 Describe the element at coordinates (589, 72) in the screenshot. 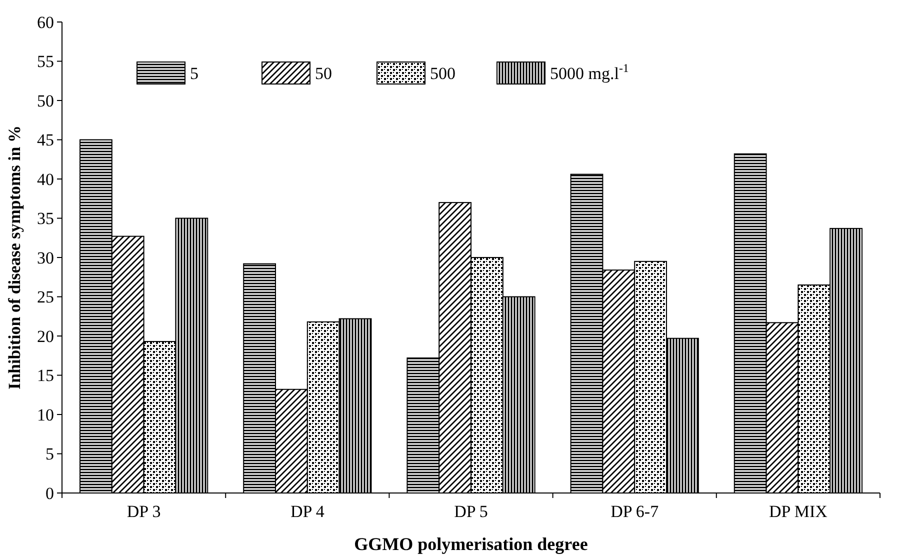

I see `legend-label: 5000 mg.l$^{-1}$` at that location.